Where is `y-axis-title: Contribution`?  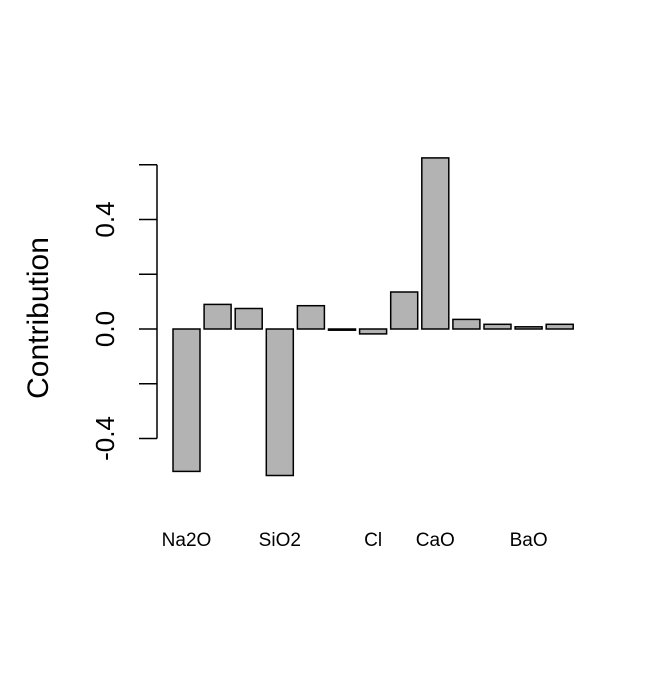 y-axis-title: Contribution is located at coordinates (38, 318).